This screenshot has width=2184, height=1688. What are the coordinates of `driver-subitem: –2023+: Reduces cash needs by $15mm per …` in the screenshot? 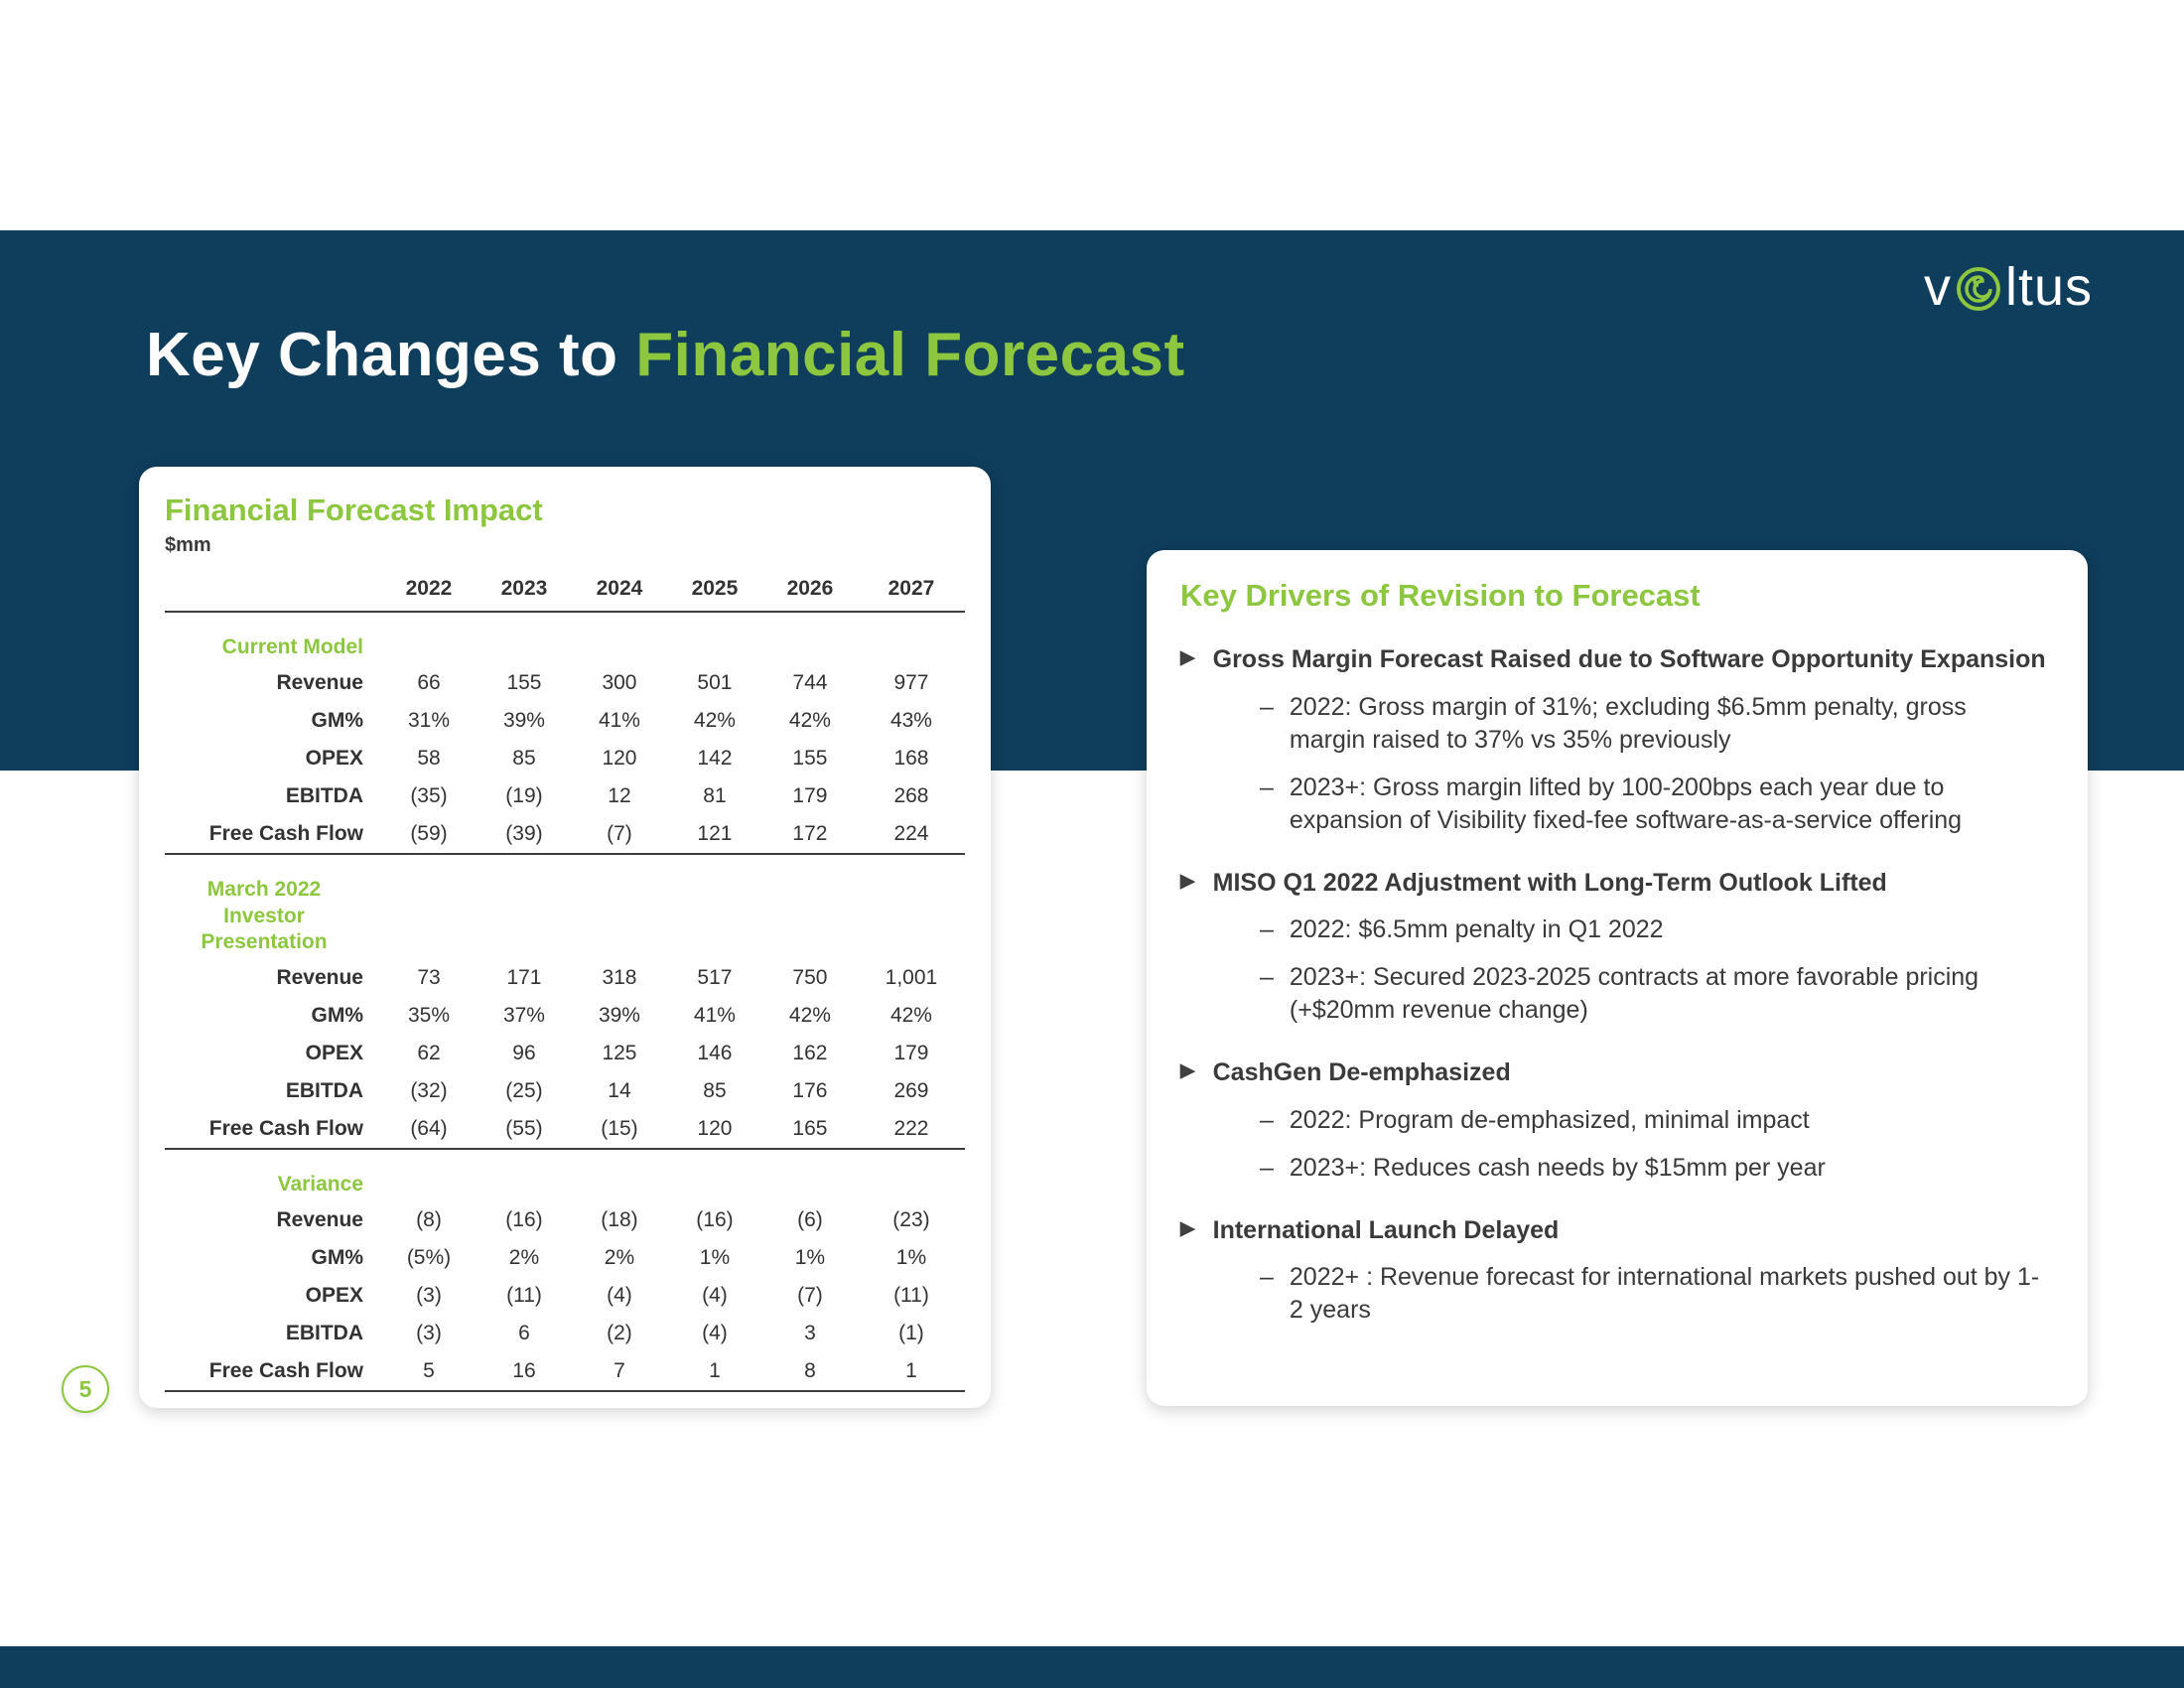 It's located at (1657, 1168).